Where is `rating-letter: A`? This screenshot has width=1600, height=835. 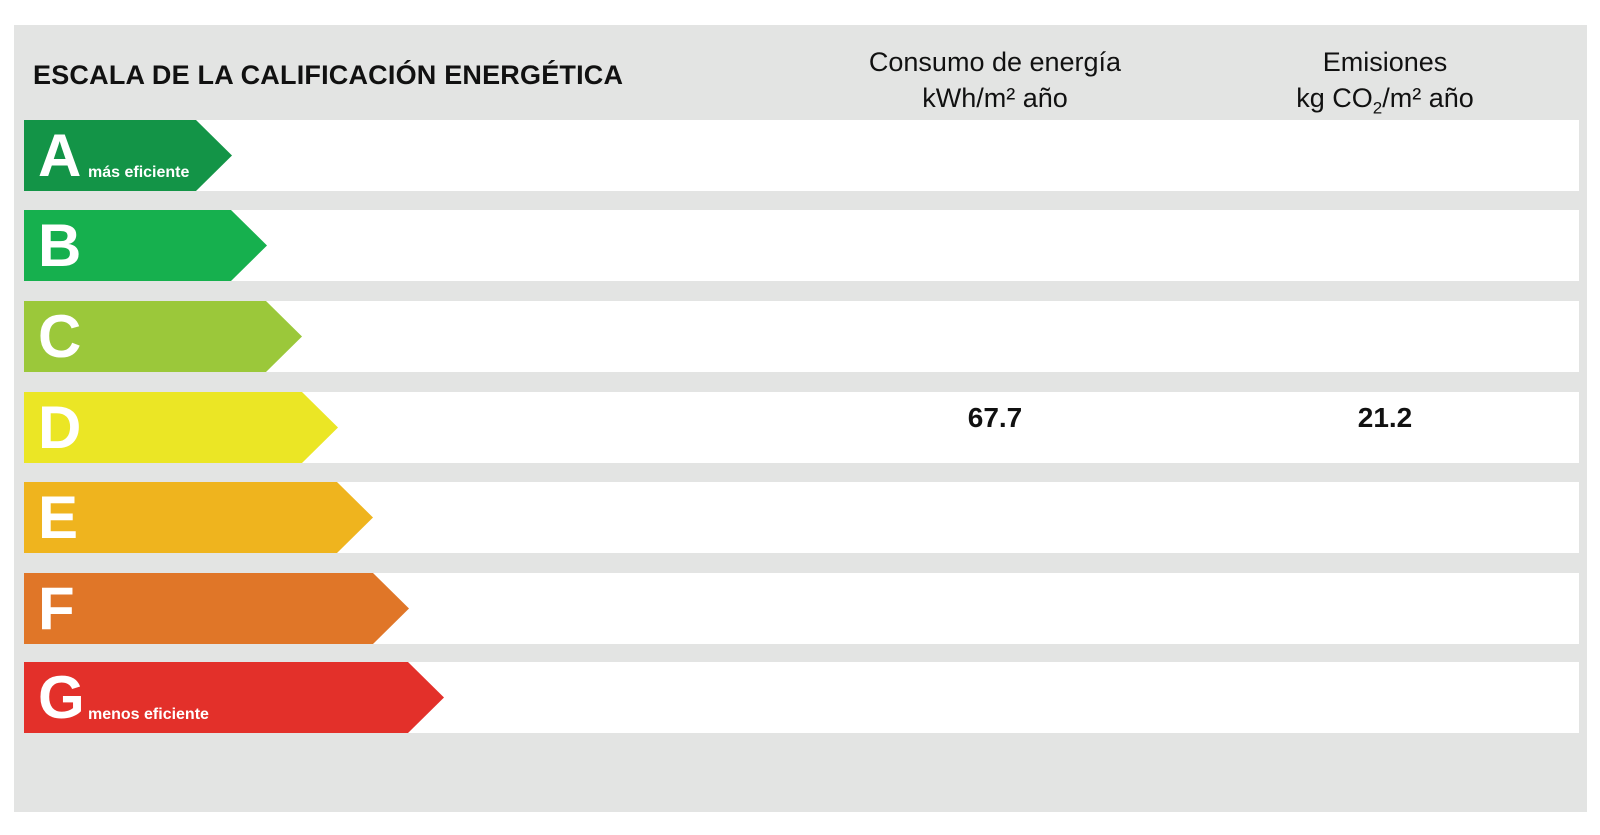
rating-letter: A is located at coordinates (60, 155).